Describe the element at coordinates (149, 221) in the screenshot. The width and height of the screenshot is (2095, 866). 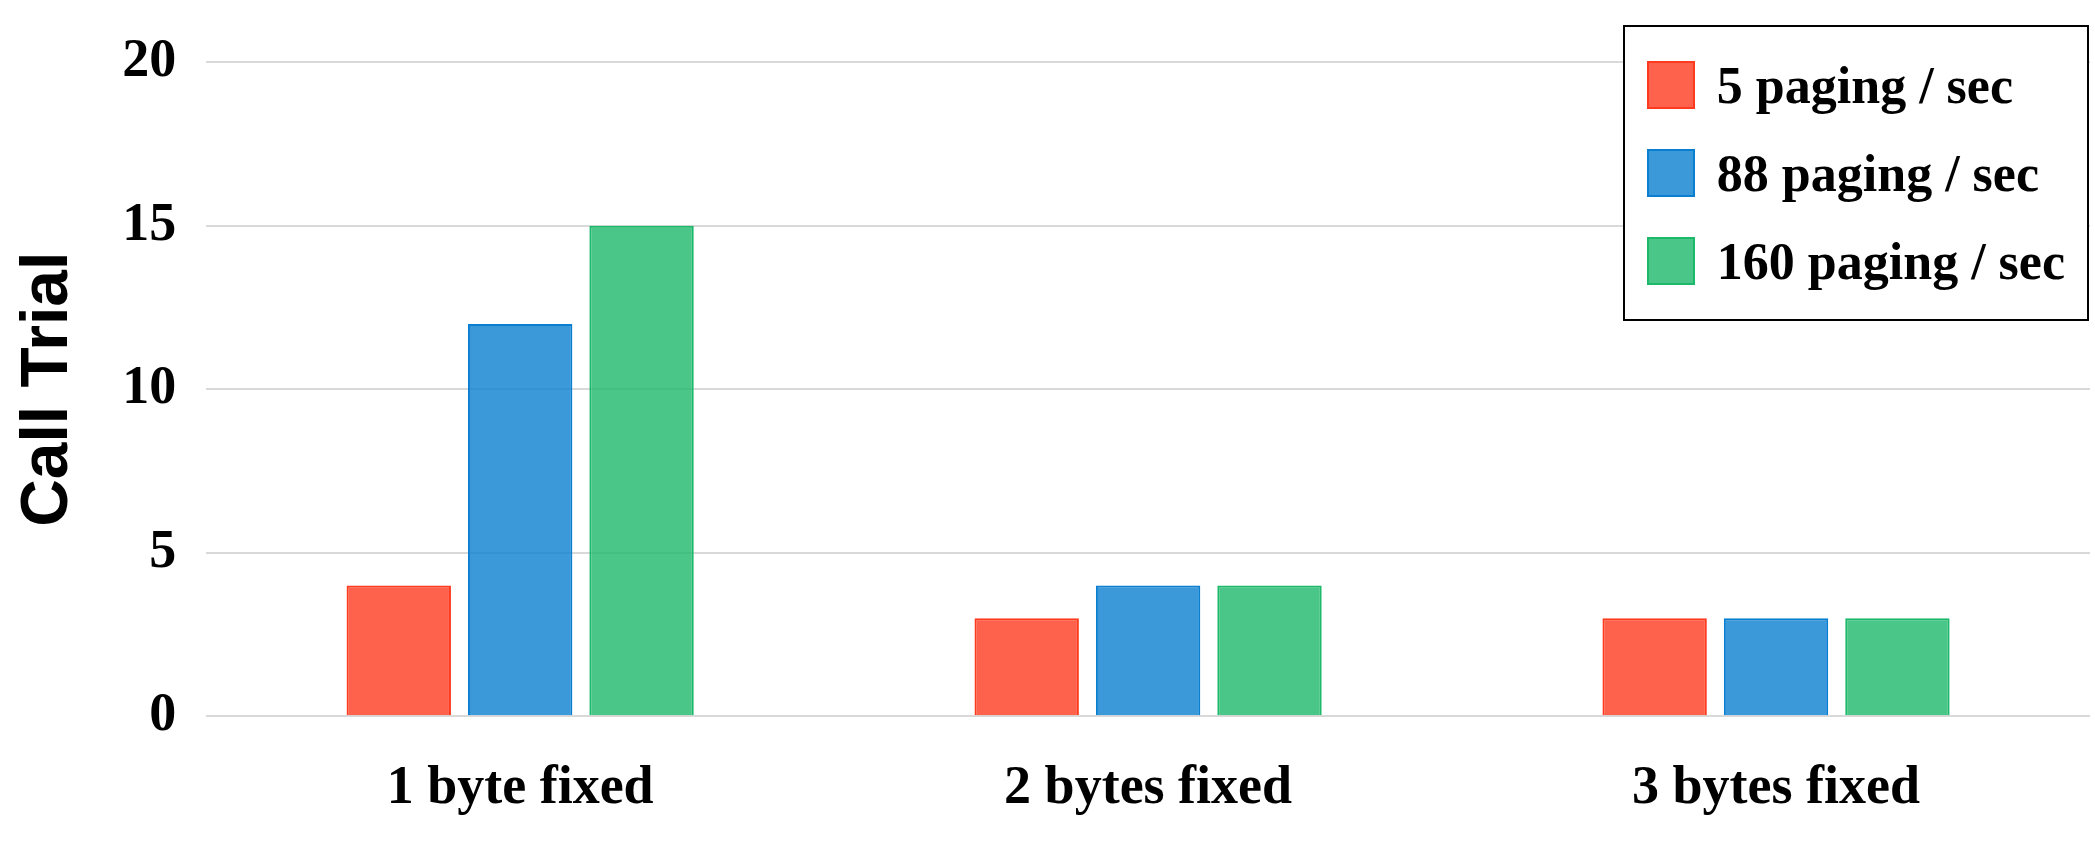
I see `y-tick-label: 15` at that location.